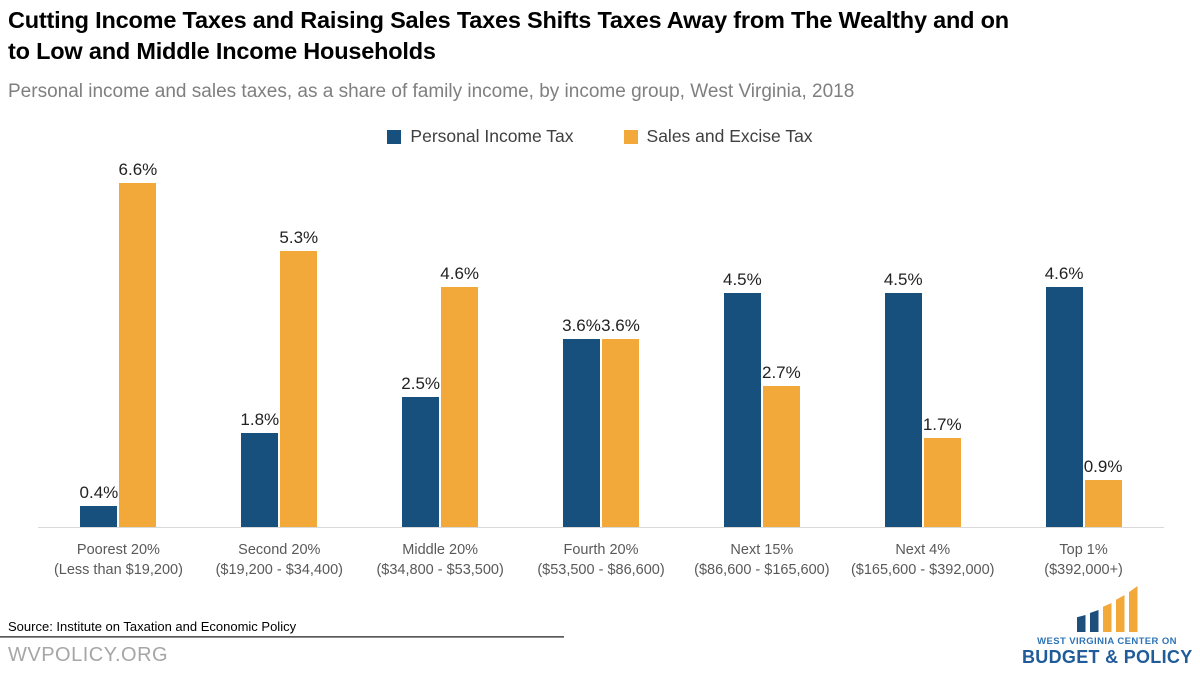 The height and width of the screenshot is (675, 1200). What do you see at coordinates (942, 425) in the screenshot?
I see `bar-value-label: 1.7%` at bounding box center [942, 425].